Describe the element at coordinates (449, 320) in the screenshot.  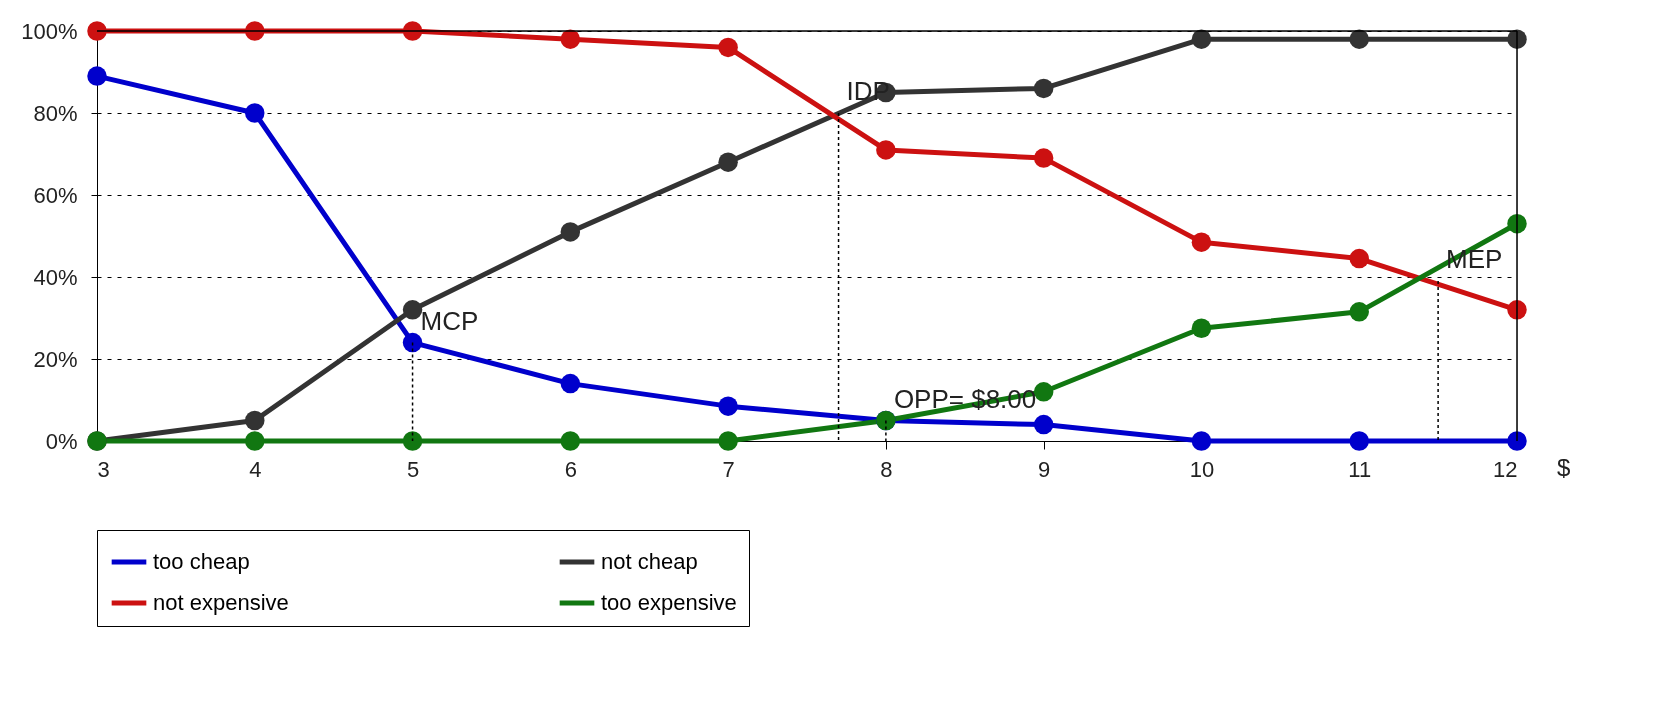
I see `annotation: MCP` at that location.